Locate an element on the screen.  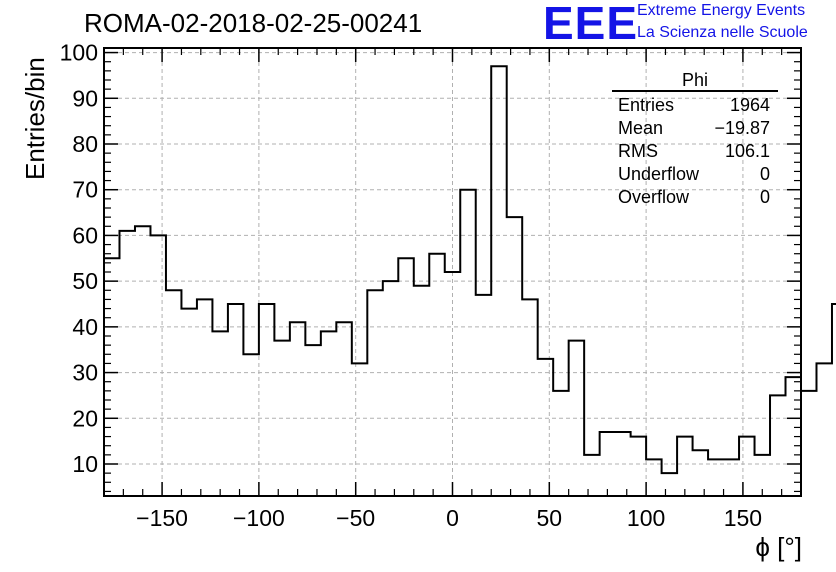
y-tick-label: 40 is located at coordinates (85, 327).